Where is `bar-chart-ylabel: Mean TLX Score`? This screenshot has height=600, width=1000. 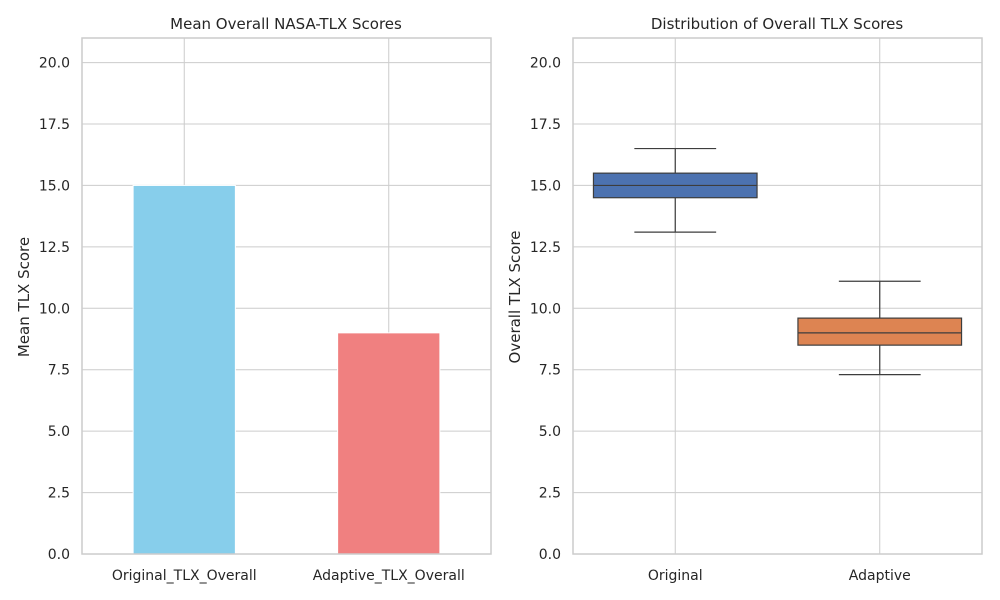
bar-chart-ylabel: Mean TLX Score is located at coordinates (24, 297).